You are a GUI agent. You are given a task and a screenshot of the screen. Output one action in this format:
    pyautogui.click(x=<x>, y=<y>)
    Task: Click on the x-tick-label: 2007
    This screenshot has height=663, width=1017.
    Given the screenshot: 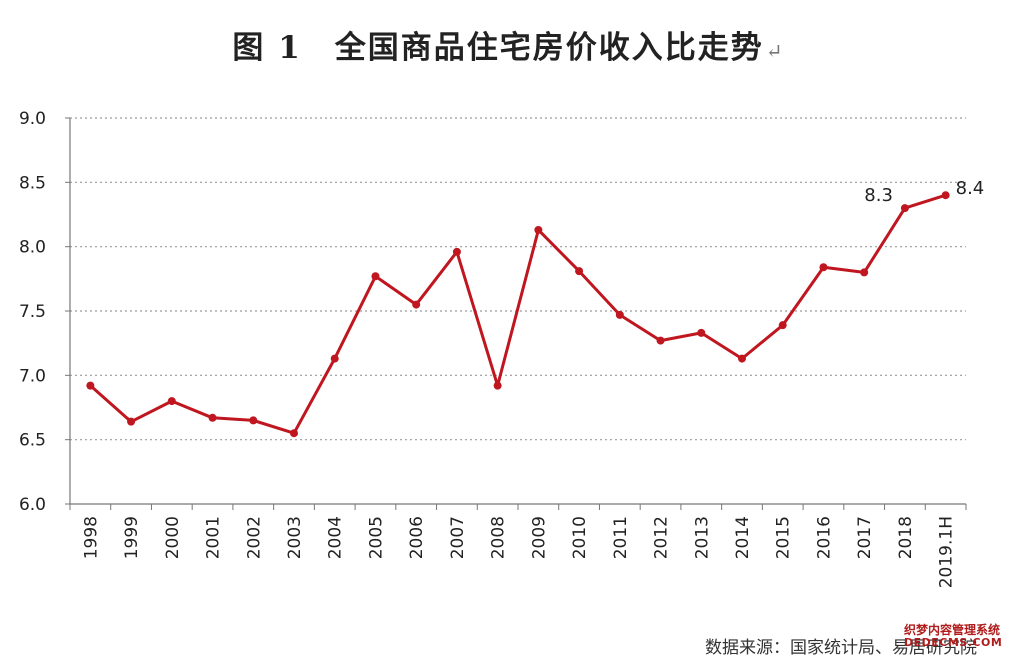 What is the action you would take?
    pyautogui.click(x=458, y=537)
    